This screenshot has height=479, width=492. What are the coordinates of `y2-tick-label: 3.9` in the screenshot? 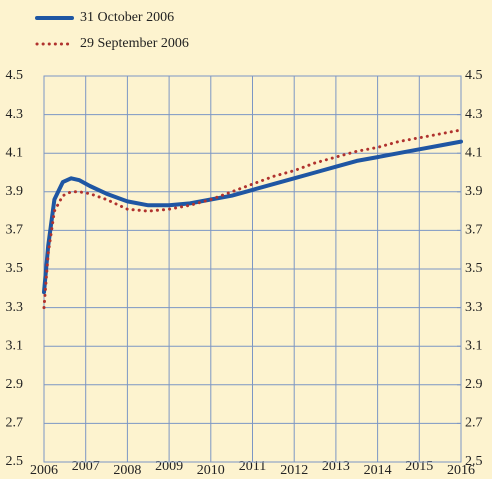 It's located at (474, 191).